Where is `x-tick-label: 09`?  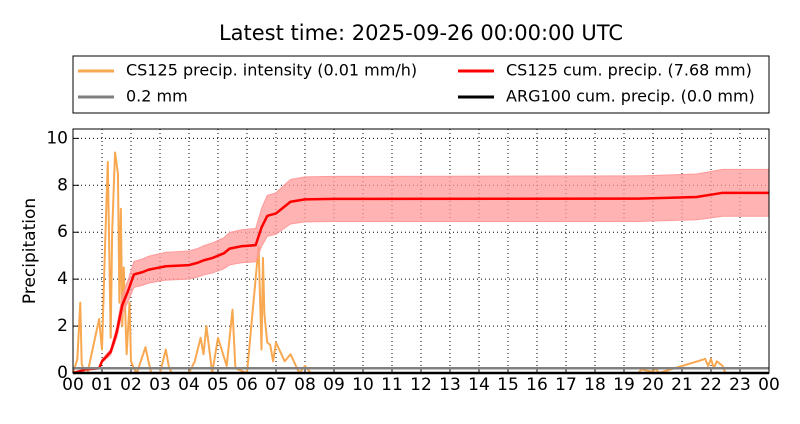
x-tick-label: 09 is located at coordinates (334, 385).